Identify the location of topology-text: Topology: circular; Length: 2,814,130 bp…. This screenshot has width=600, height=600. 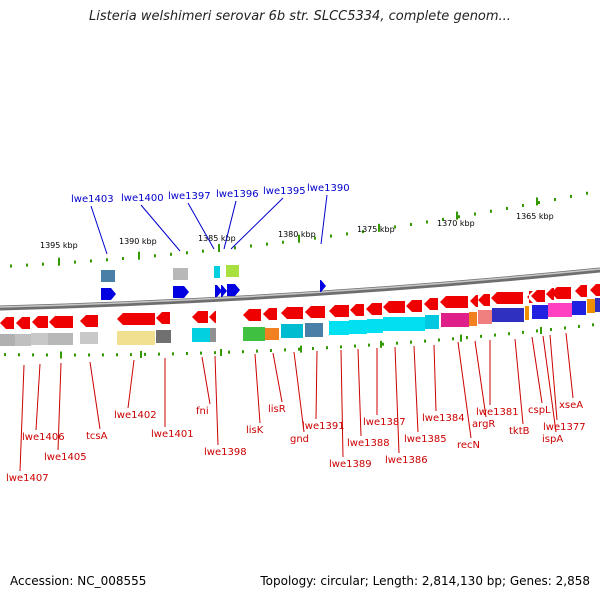
(425, 581).